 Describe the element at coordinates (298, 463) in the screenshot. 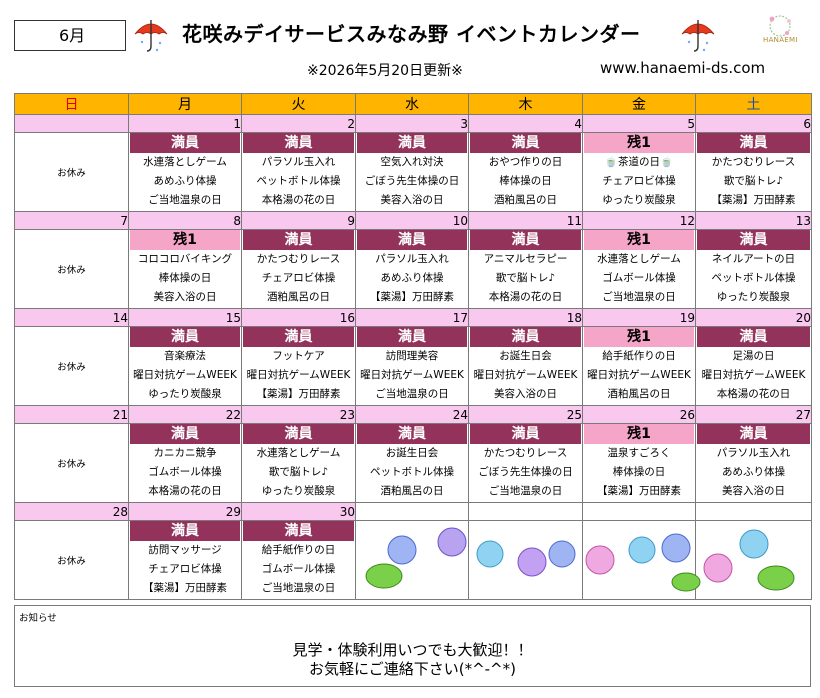

I see `day-cell: 満員 水連落としゲーム 歌で脳トレ♪ ゆったり炭酸泉` at that location.